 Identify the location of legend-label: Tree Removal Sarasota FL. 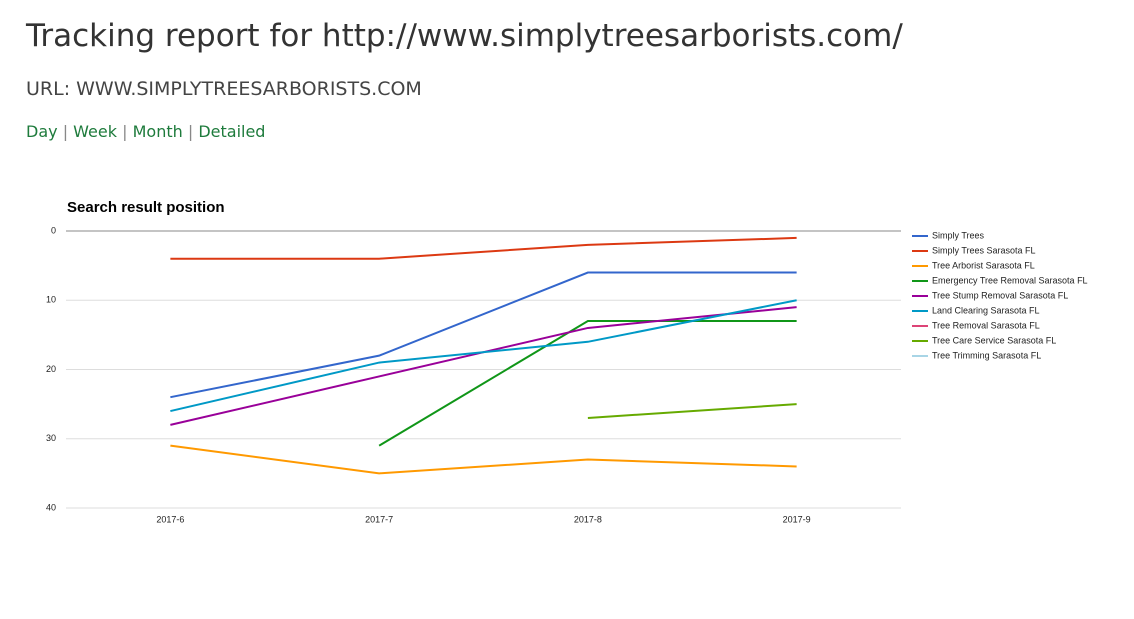
(986, 325).